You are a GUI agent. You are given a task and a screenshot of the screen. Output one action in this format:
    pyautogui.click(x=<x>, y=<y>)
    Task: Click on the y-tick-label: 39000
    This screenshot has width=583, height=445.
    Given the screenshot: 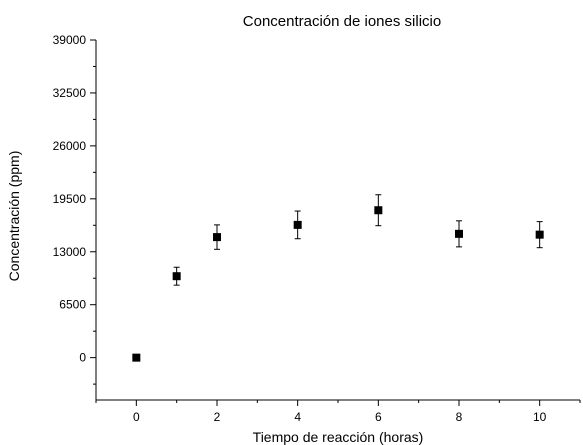 What is the action you would take?
    pyautogui.click(x=70, y=40)
    